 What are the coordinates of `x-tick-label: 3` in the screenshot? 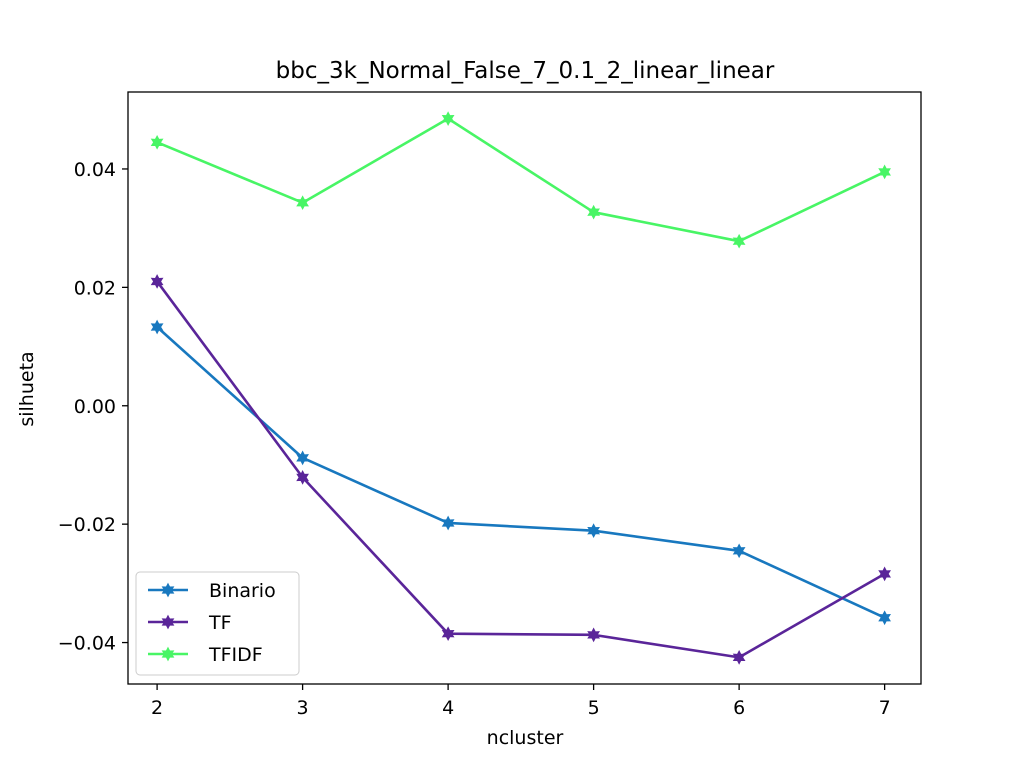 It's located at (303, 708).